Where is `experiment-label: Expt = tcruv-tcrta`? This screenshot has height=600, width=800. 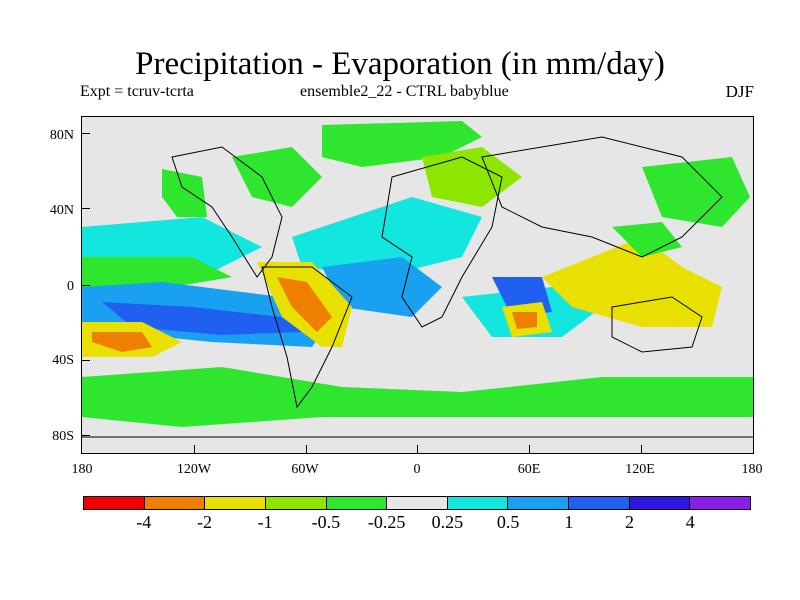
experiment-label: Expt = tcruv-tcrta is located at coordinates (137, 91).